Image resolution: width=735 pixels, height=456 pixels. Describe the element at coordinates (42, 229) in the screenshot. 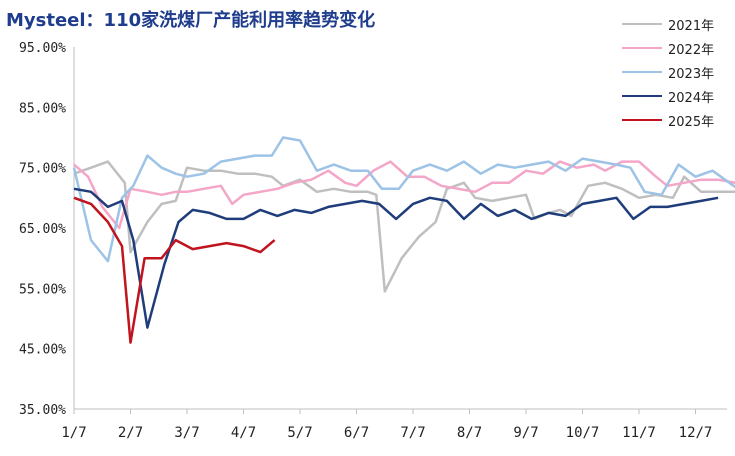

I see `y-tick-label: 65.00%` at that location.